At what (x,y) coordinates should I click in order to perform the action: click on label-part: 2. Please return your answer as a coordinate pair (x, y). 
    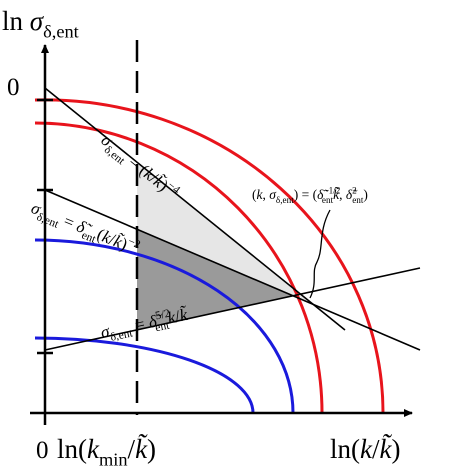
    Looking at the image, I should click on (354, 191).